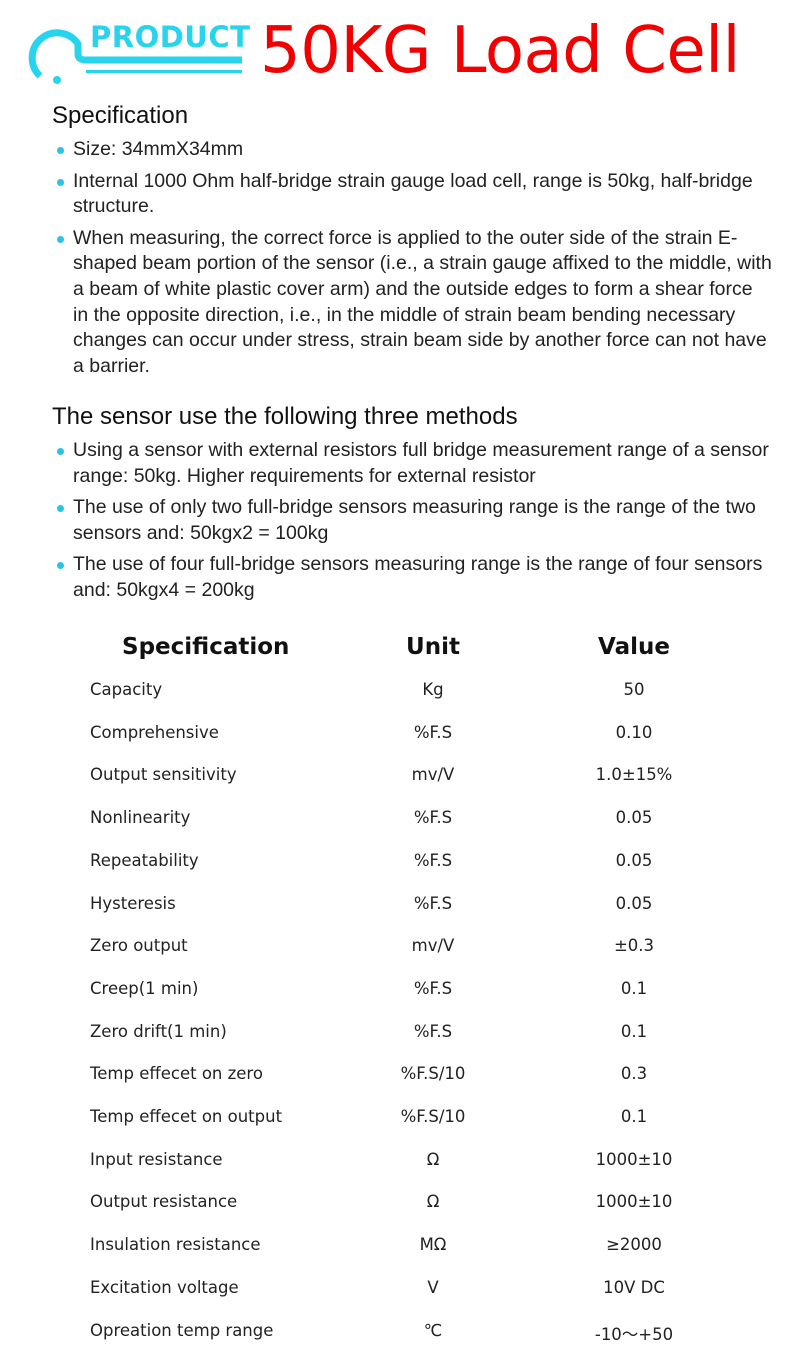 This screenshot has width=800, height=1363. What do you see at coordinates (634, 732) in the screenshot?
I see `spec-value: 0.10` at bounding box center [634, 732].